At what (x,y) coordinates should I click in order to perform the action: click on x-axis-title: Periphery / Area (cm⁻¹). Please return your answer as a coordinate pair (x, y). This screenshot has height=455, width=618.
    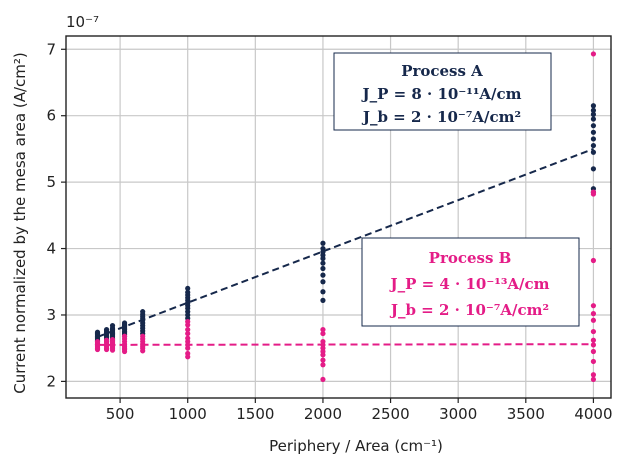
    Looking at the image, I should click on (356, 446).